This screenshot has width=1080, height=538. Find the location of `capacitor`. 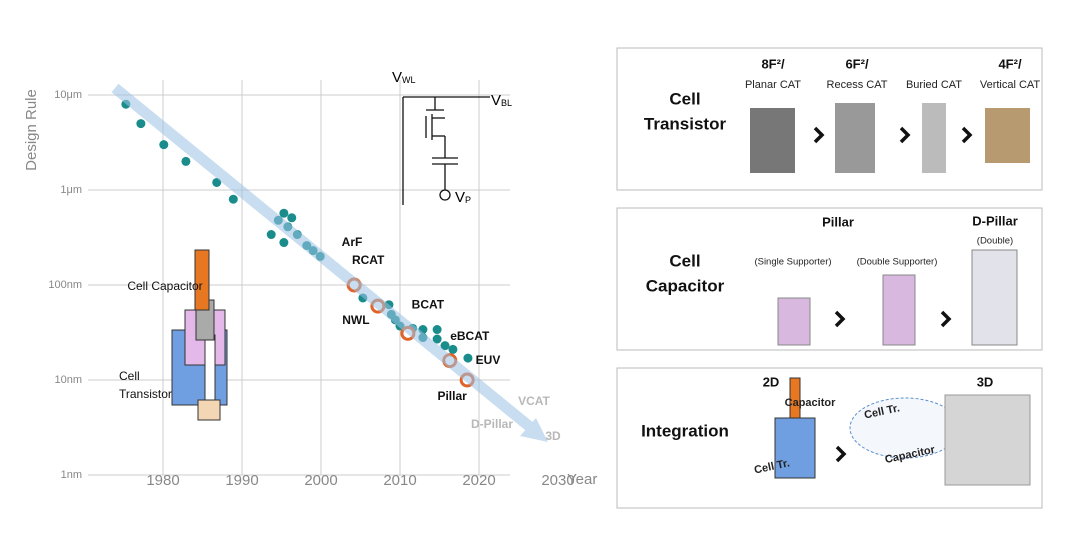

capacitor is located at coordinates (202, 280).